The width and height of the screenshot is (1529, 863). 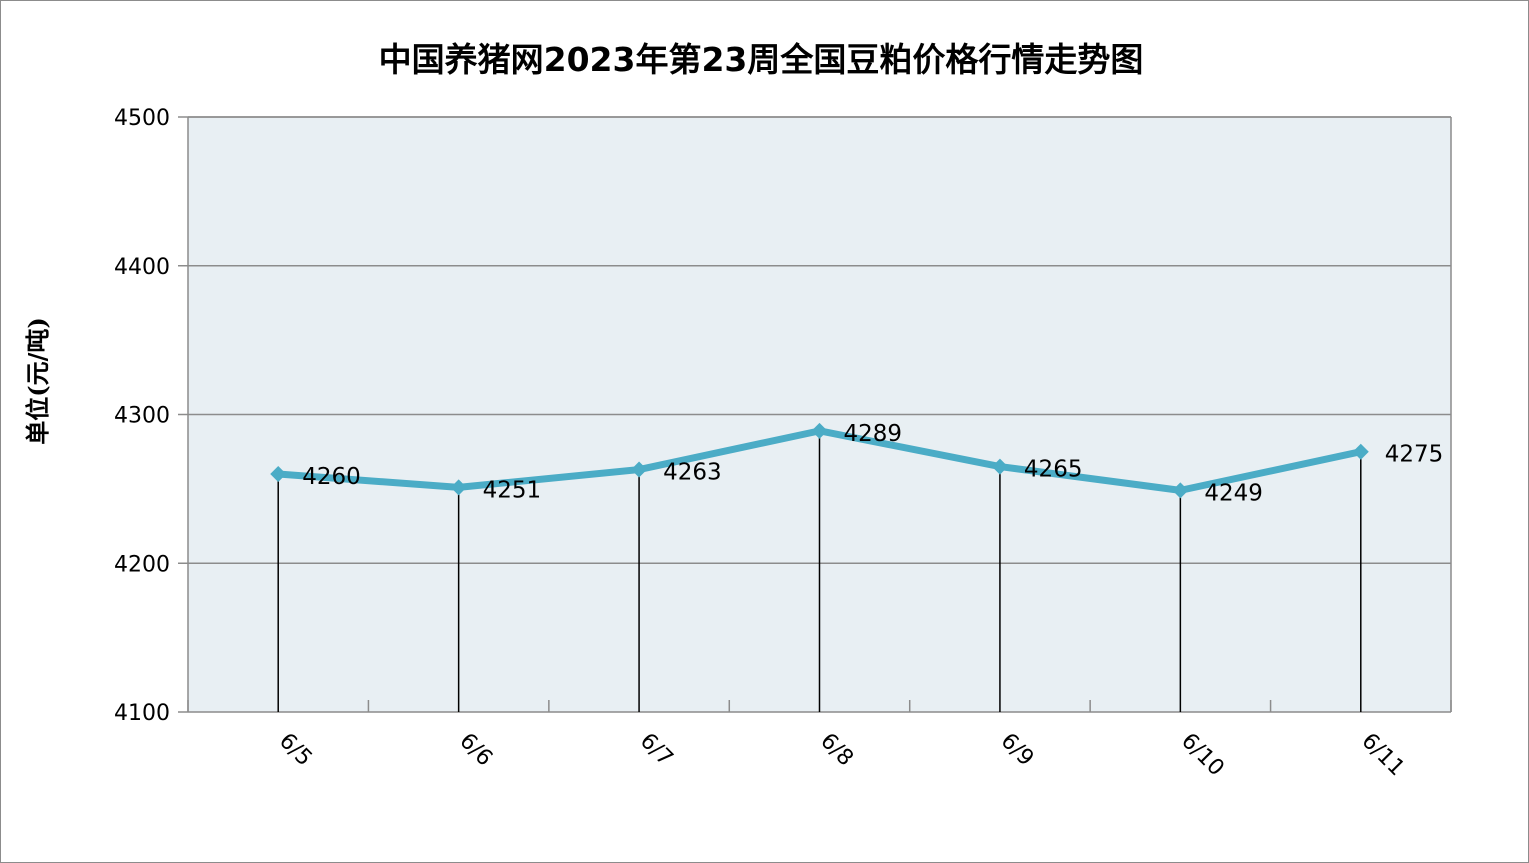 What do you see at coordinates (761, 59) in the screenshot?
I see `chart-title: 中国养猪网2023年第23周全国豆粕价格行情走势图` at bounding box center [761, 59].